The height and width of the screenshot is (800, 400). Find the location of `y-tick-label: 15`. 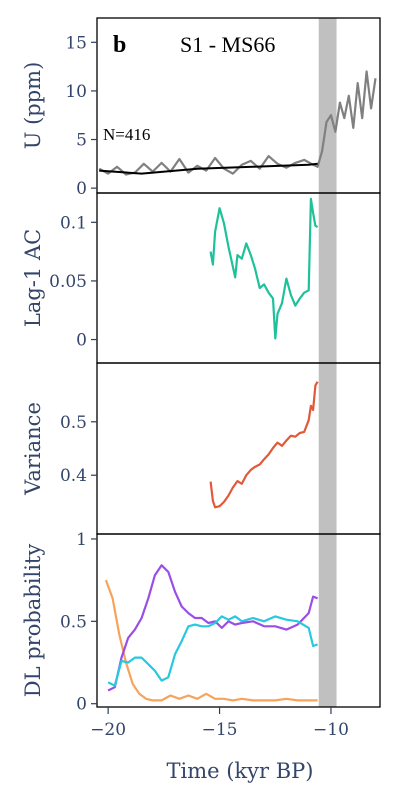

y-tick-label: 15 is located at coordinates (76, 43).